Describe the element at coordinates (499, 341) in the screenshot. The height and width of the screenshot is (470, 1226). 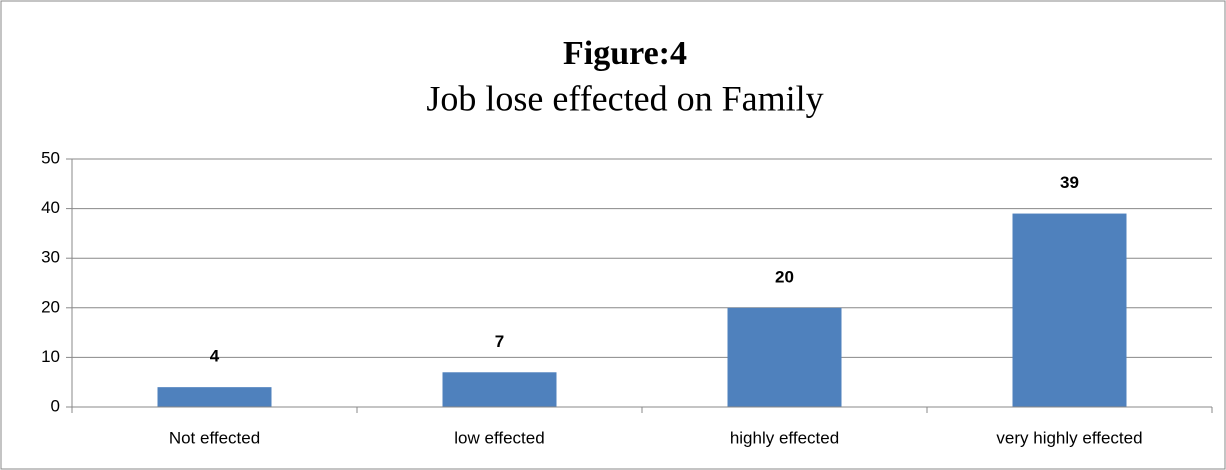
I see `data-label: 7` at that location.